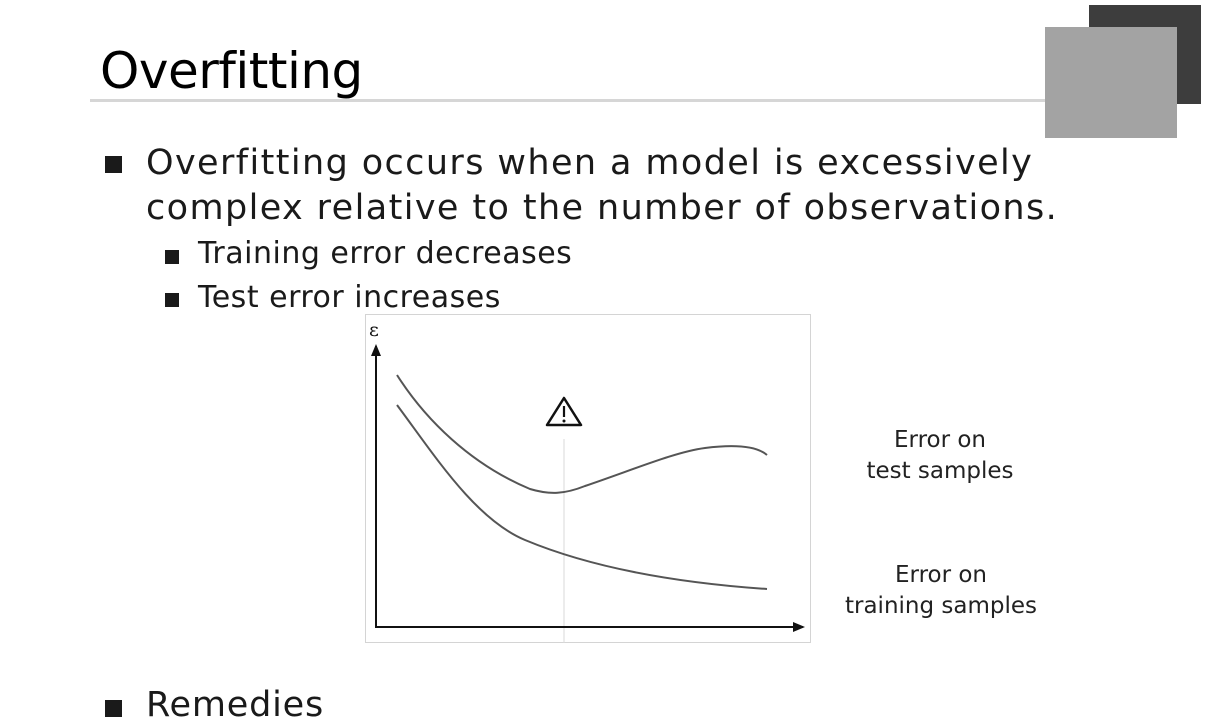  I want to click on legend-train-line2: training samples, so click(941, 606).